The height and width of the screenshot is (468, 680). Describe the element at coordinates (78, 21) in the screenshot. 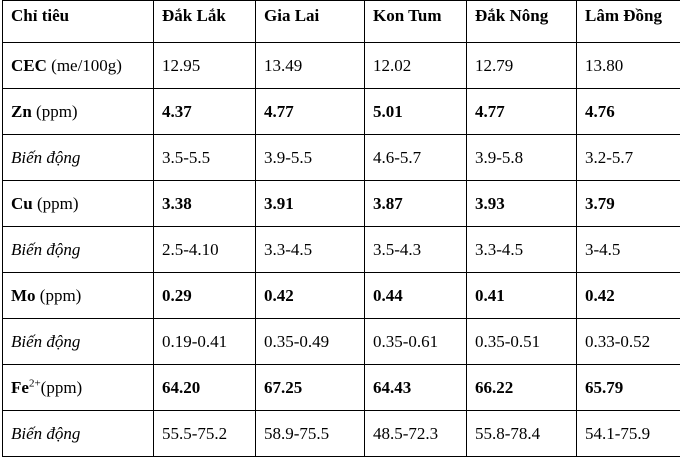

I see `header-cell-indicator: Chỉ tiêu` at that location.